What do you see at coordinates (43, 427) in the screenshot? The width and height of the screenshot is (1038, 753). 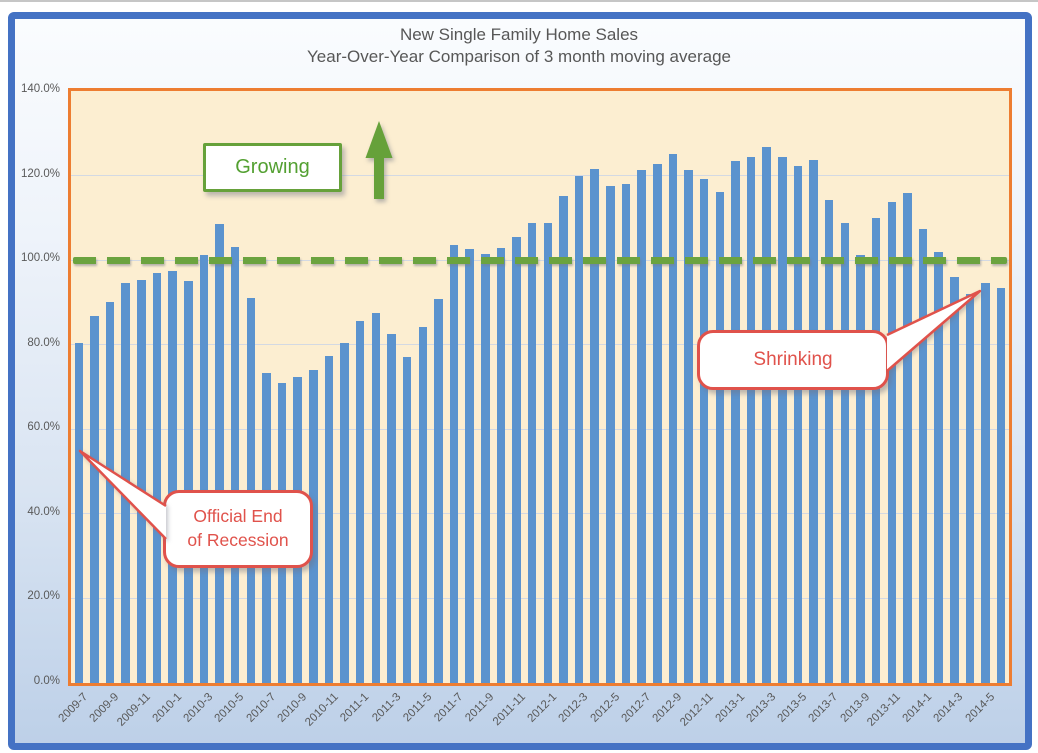 I see `y-tick-label: 60.0%` at bounding box center [43, 427].